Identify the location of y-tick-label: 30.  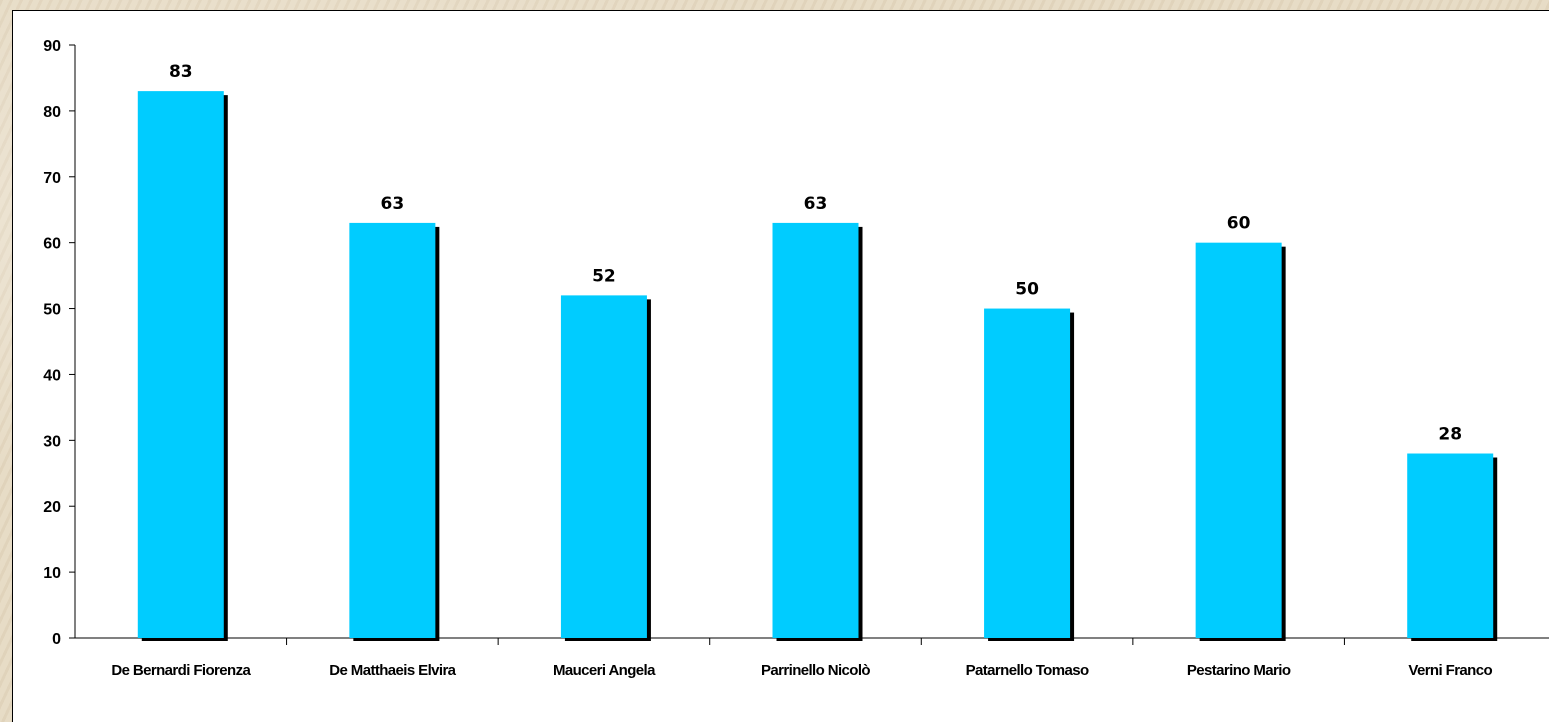
(52, 441).